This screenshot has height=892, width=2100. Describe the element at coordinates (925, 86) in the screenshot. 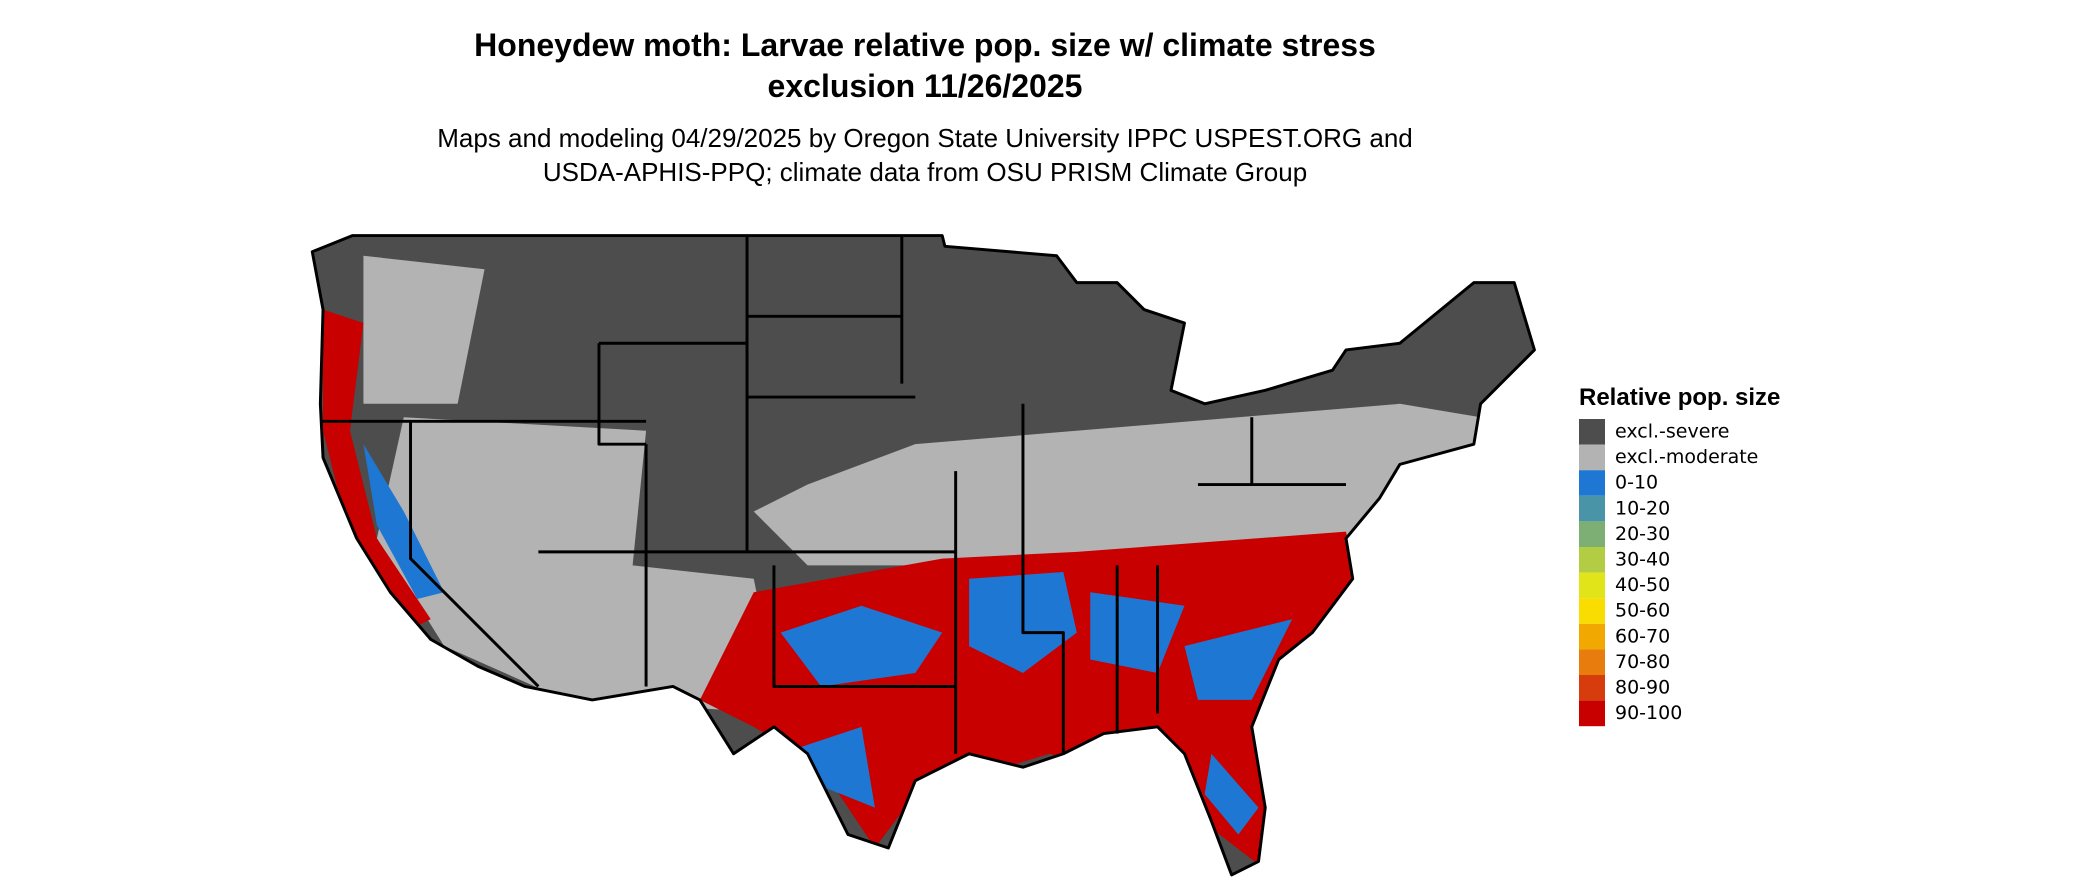

I see `title-line: exclusion 11/26/2025` at that location.